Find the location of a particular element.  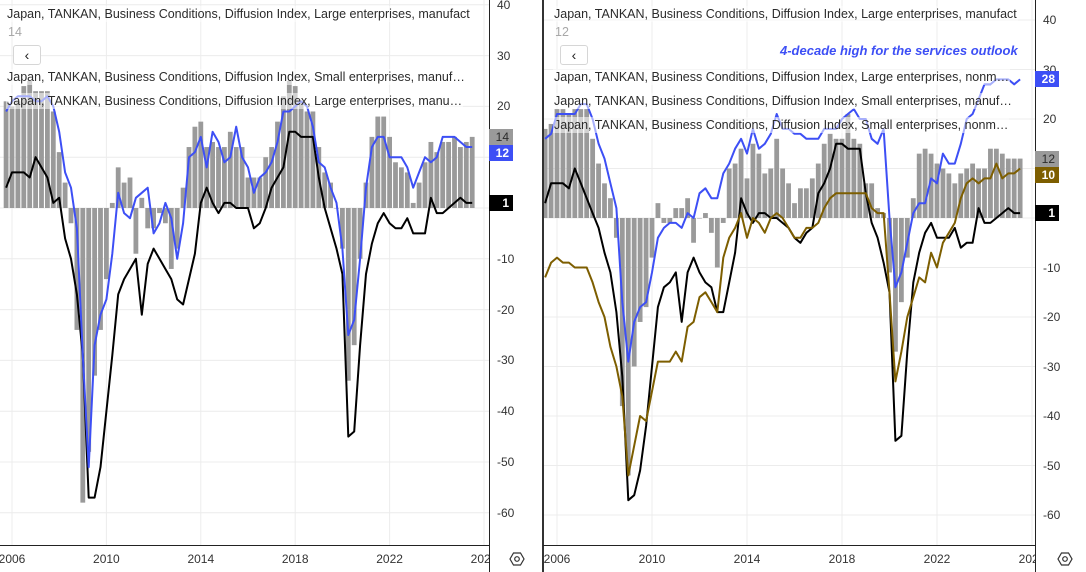

last-value-badge: 10 is located at coordinates (1047, 174).